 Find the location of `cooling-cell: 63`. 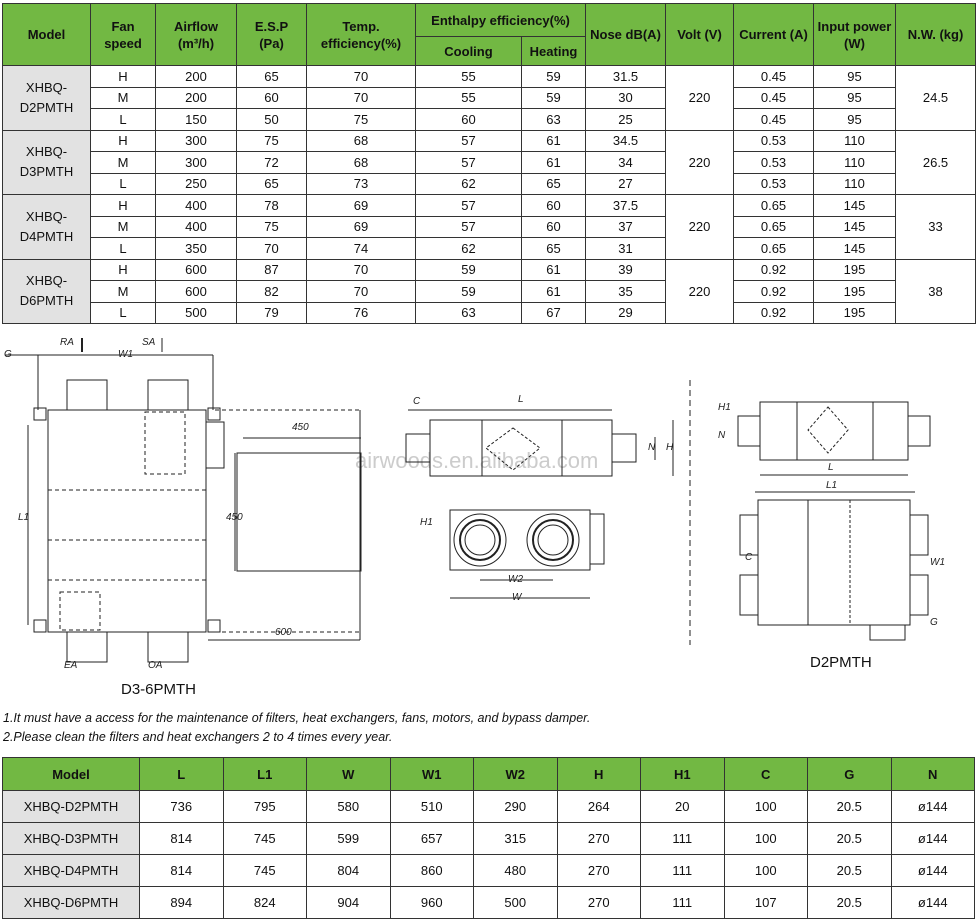

cooling-cell: 63 is located at coordinates (468, 312).